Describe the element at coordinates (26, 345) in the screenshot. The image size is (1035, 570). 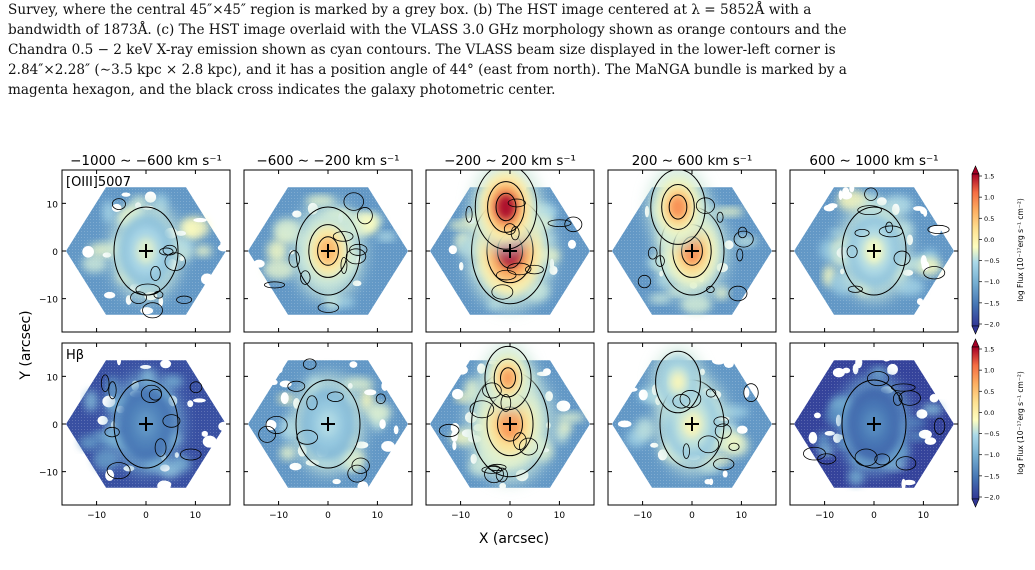
I see `y-axis-label: Y (arcsec)` at that location.